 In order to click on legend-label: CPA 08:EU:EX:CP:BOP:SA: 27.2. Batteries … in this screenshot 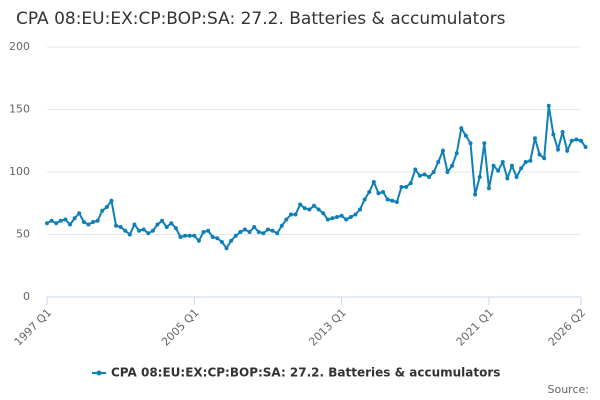, I will do `click(305, 373)`.